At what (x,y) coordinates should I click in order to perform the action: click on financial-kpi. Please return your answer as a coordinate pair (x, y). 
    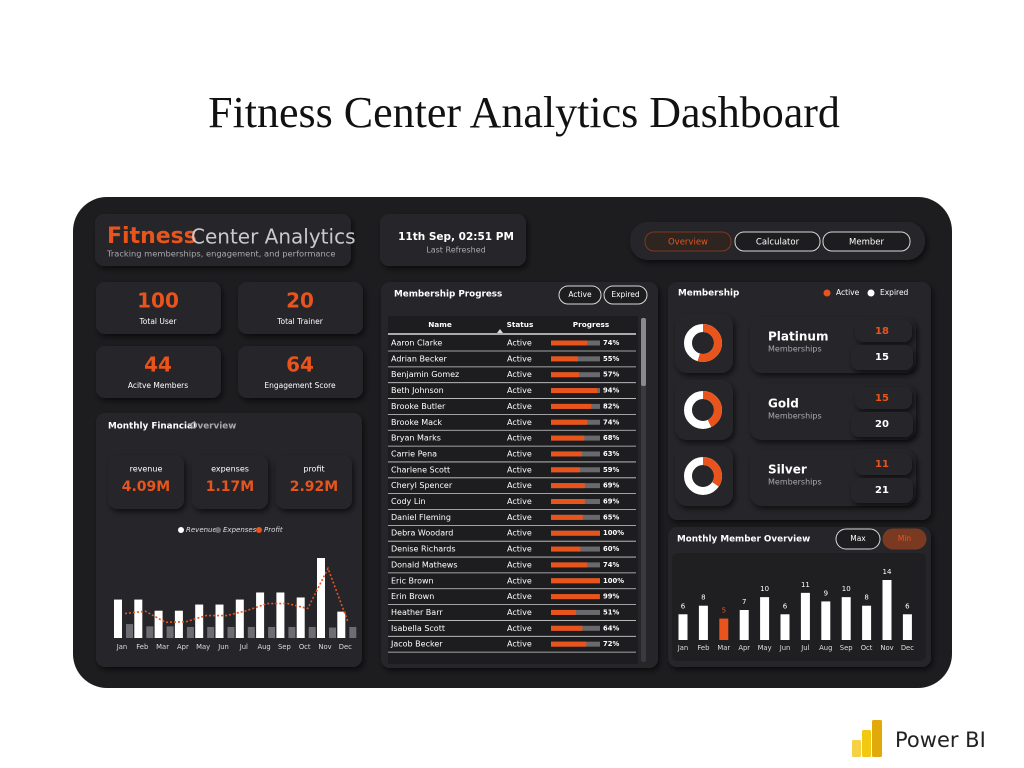
    Looking at the image, I should click on (146, 482).